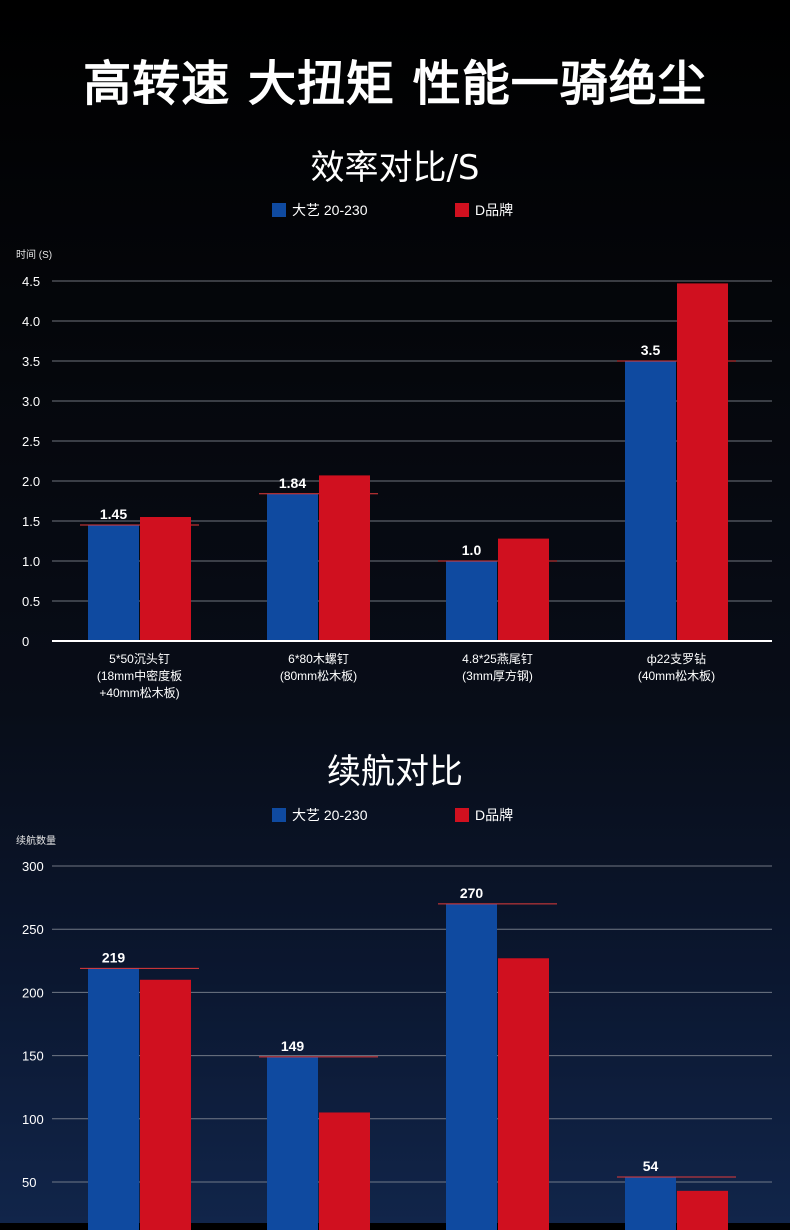 The height and width of the screenshot is (1230, 790). Describe the element at coordinates (114, 957) in the screenshot. I see `data-label: 219` at that location.